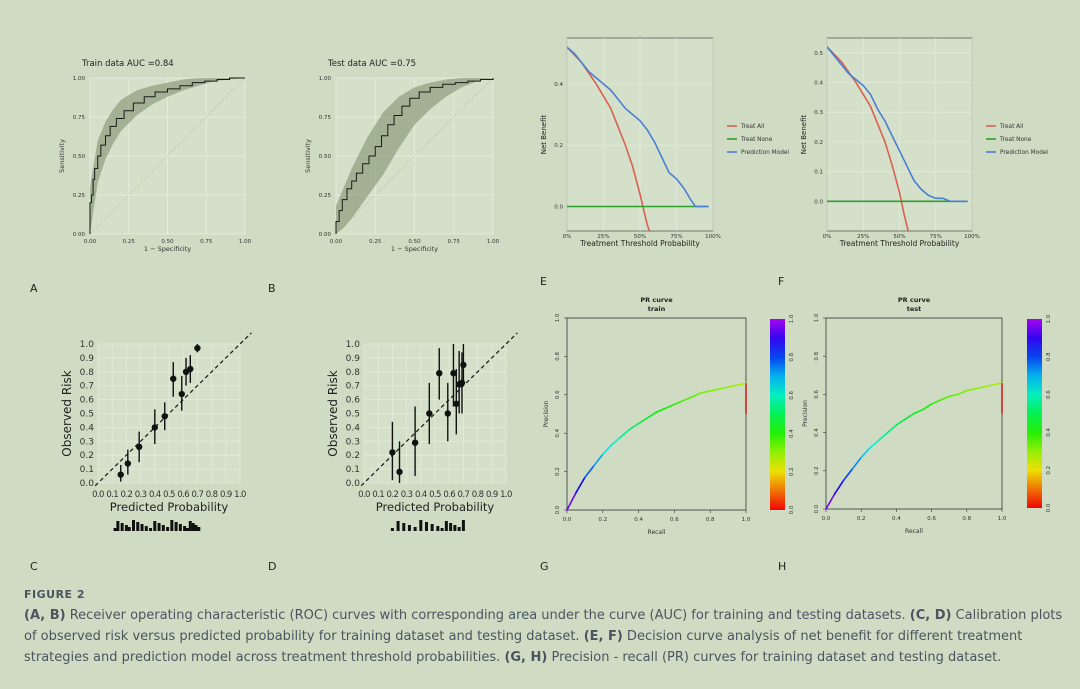  I want to click on y-axis-label: Sensitivity, so click(62, 156).